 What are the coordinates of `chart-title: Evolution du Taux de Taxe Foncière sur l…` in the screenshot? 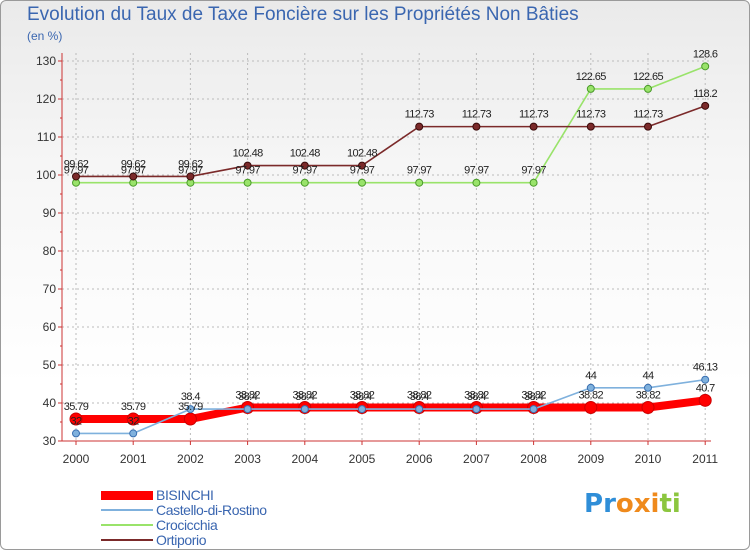 It's located at (303, 14).